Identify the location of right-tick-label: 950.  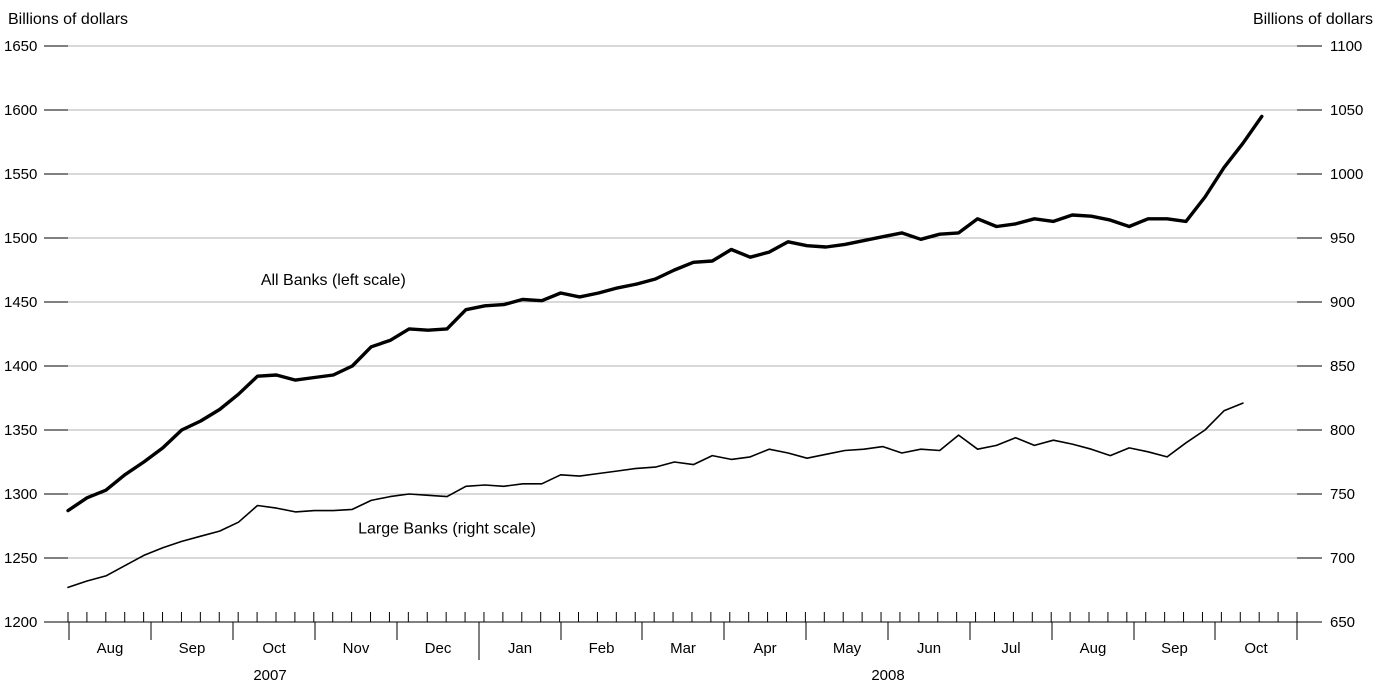
(1342, 238).